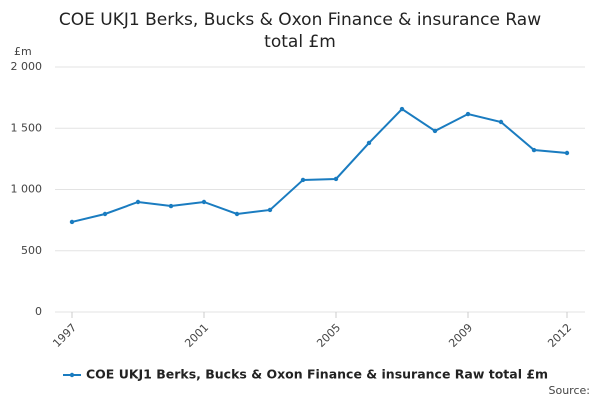 The height and width of the screenshot is (400, 600). I want to click on x-tick-label: 2009, so click(460, 335).